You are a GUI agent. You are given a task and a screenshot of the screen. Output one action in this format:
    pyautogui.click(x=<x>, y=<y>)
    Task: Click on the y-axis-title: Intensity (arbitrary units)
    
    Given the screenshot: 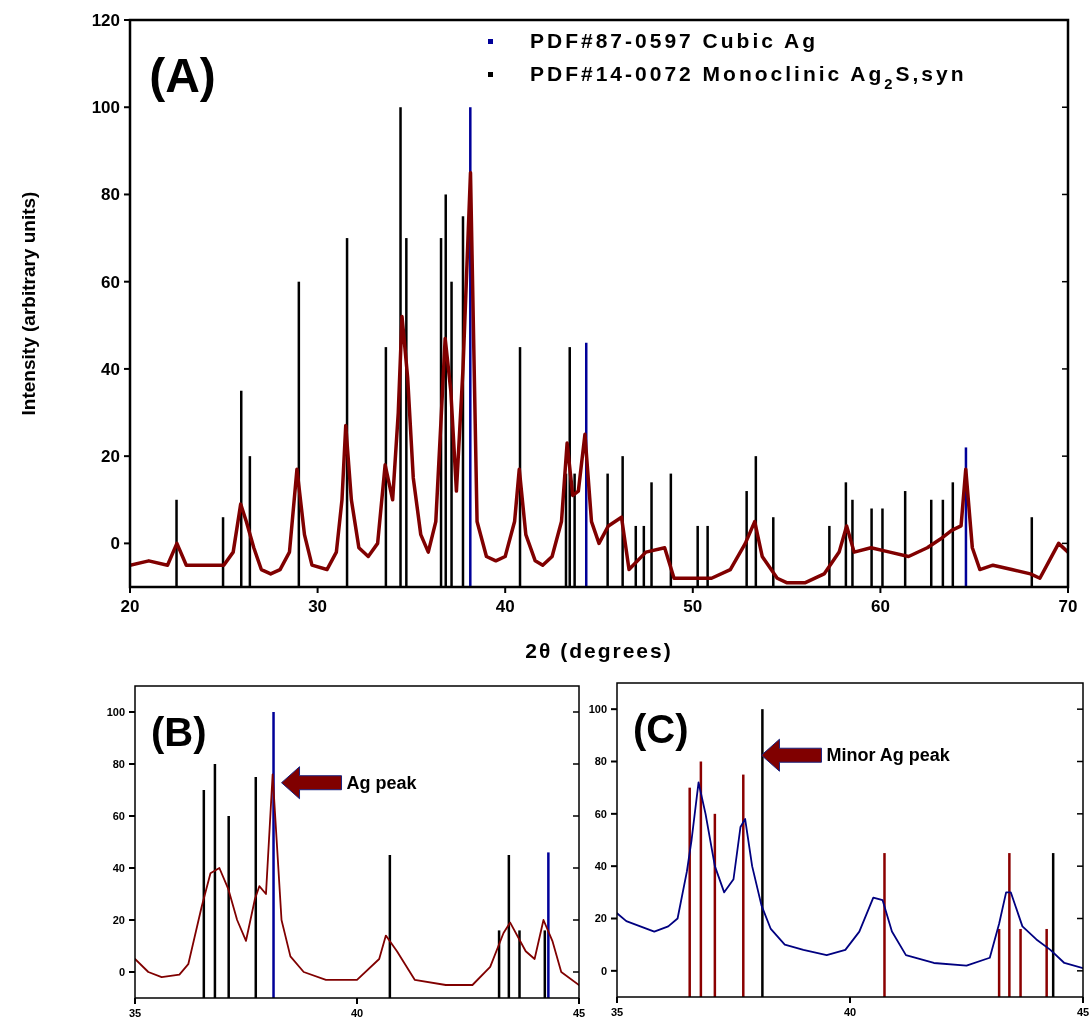 What is the action you would take?
    pyautogui.click(x=28, y=303)
    